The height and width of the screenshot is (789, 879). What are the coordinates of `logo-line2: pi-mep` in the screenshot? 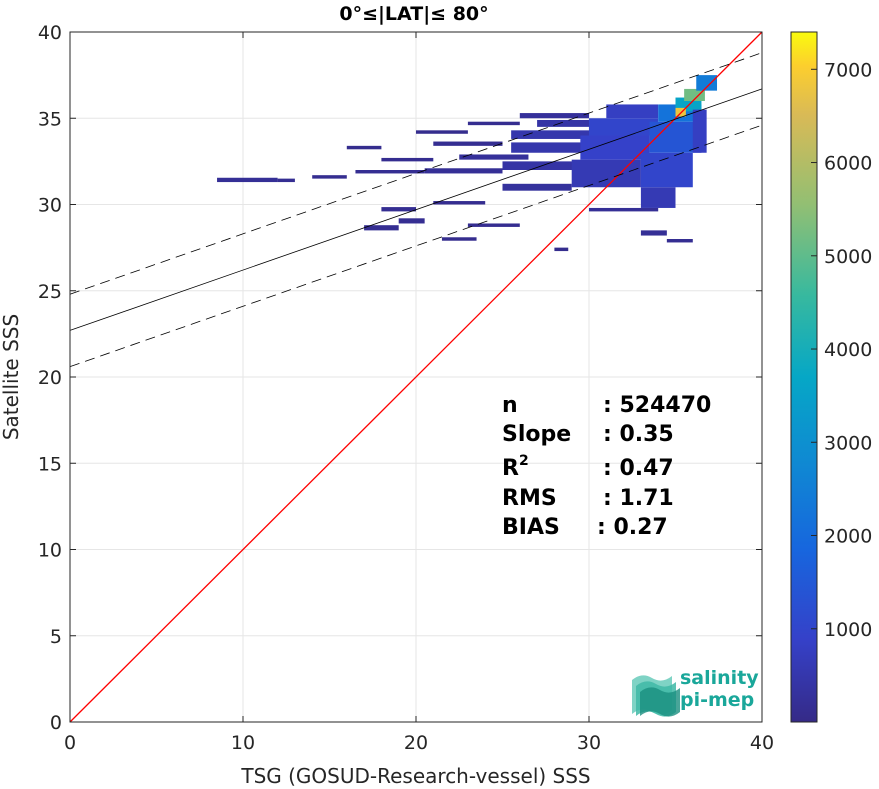 It's located at (717, 700).